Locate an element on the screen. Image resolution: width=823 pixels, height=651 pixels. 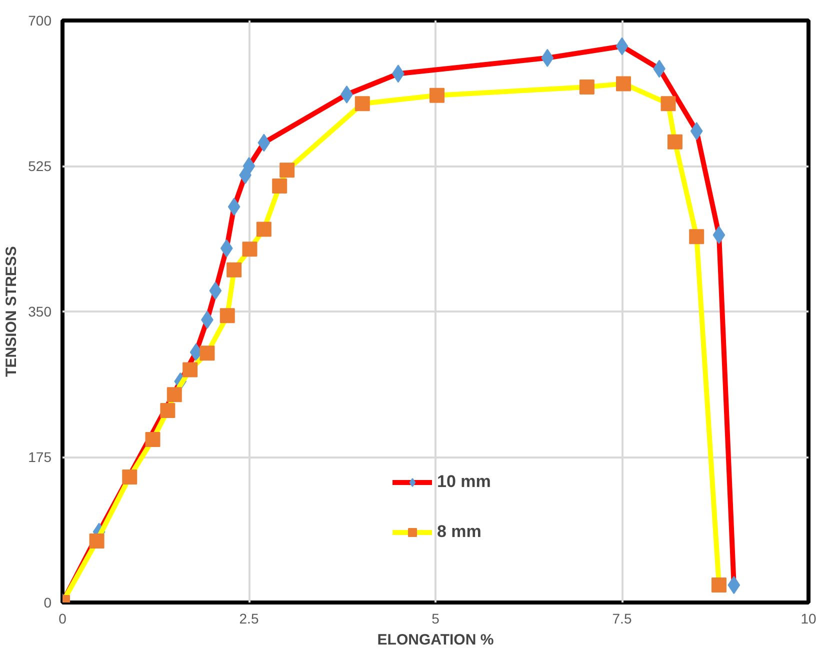
y-tick-label: 175 is located at coordinates (40, 457).